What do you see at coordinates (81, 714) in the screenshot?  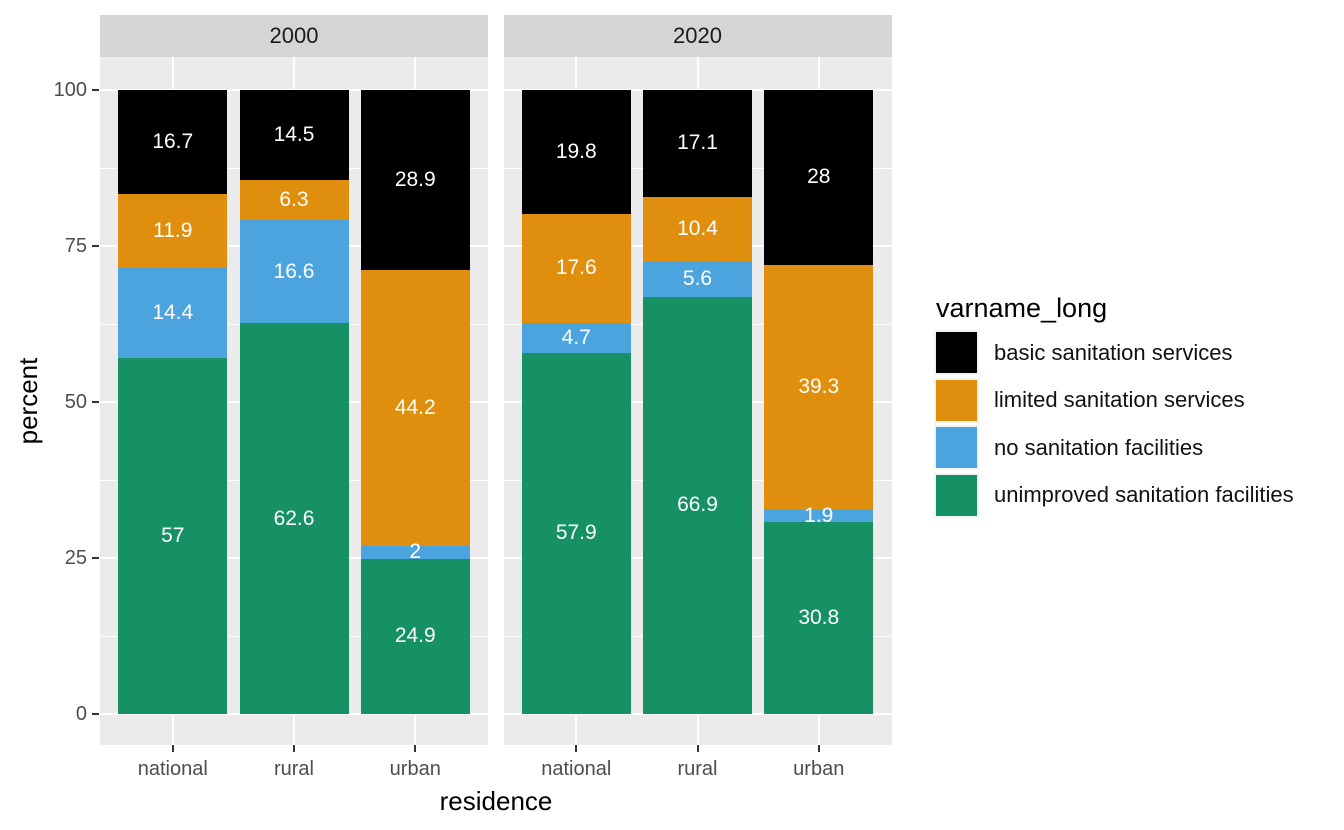 I see `y-tick-label: 0` at bounding box center [81, 714].